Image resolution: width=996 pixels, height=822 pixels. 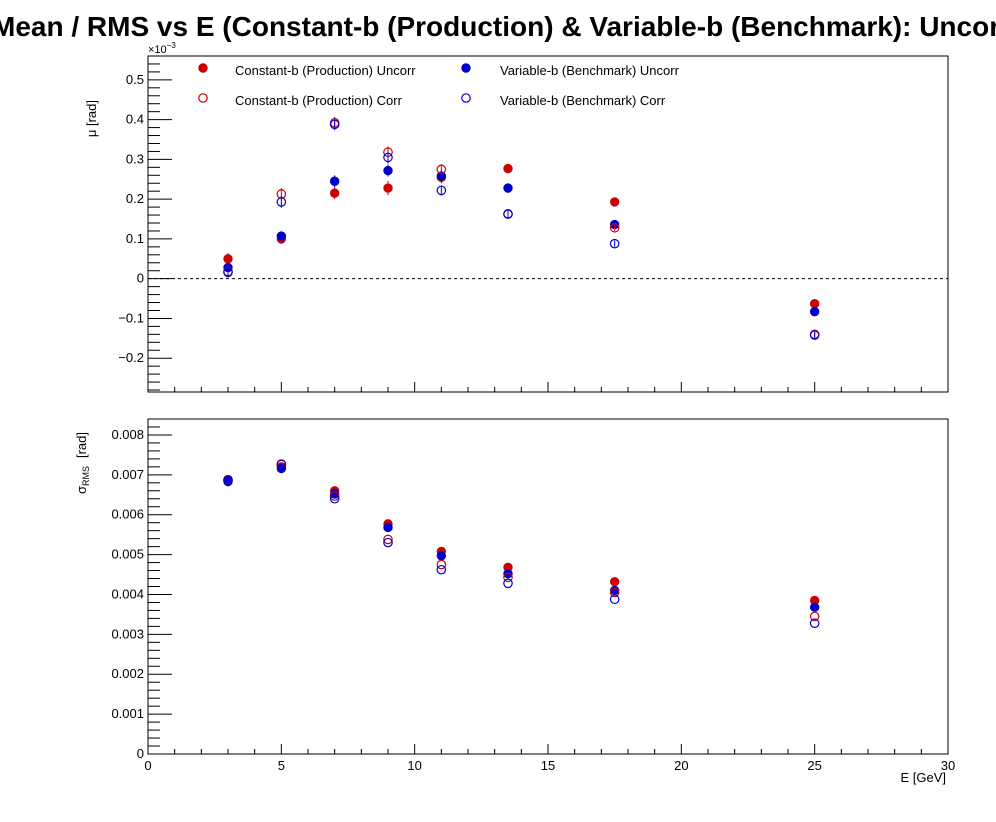 I want to click on x-axis-label: E [GeV], so click(x=923, y=777).